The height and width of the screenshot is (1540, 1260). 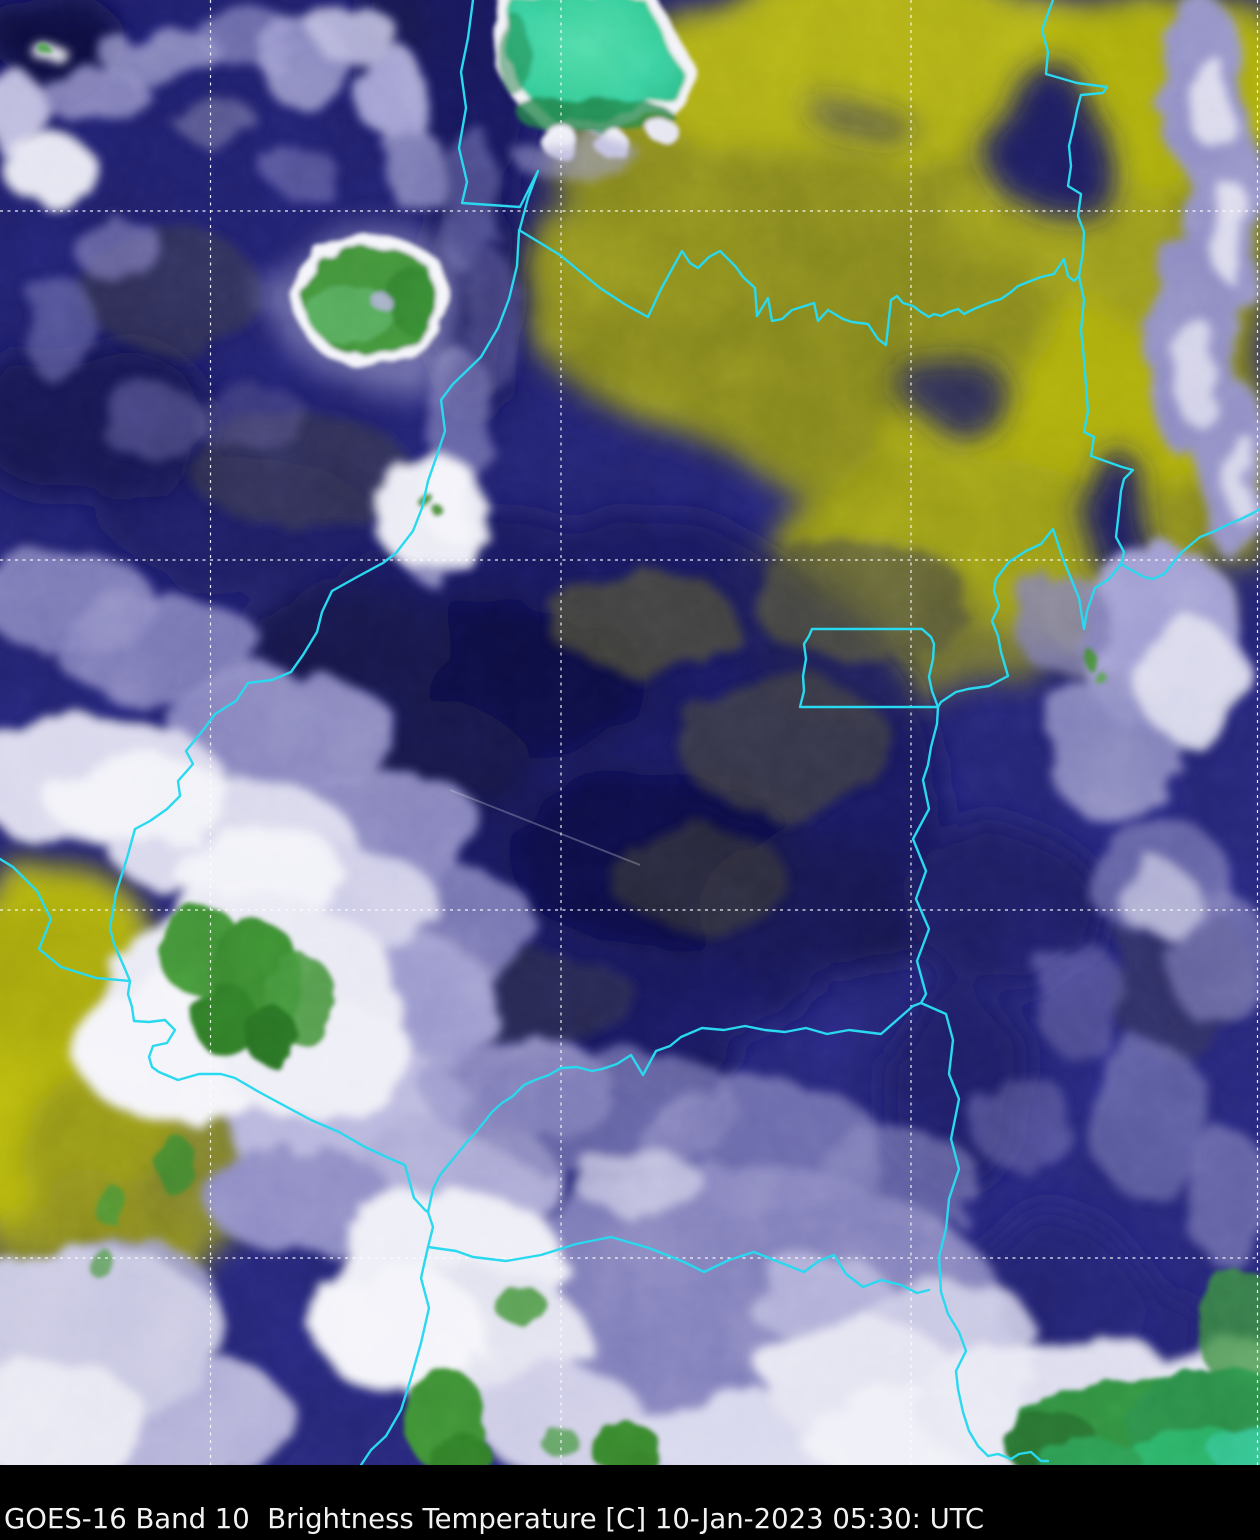 I want to click on border-central-east-west-border, so click(x=799, y=287).